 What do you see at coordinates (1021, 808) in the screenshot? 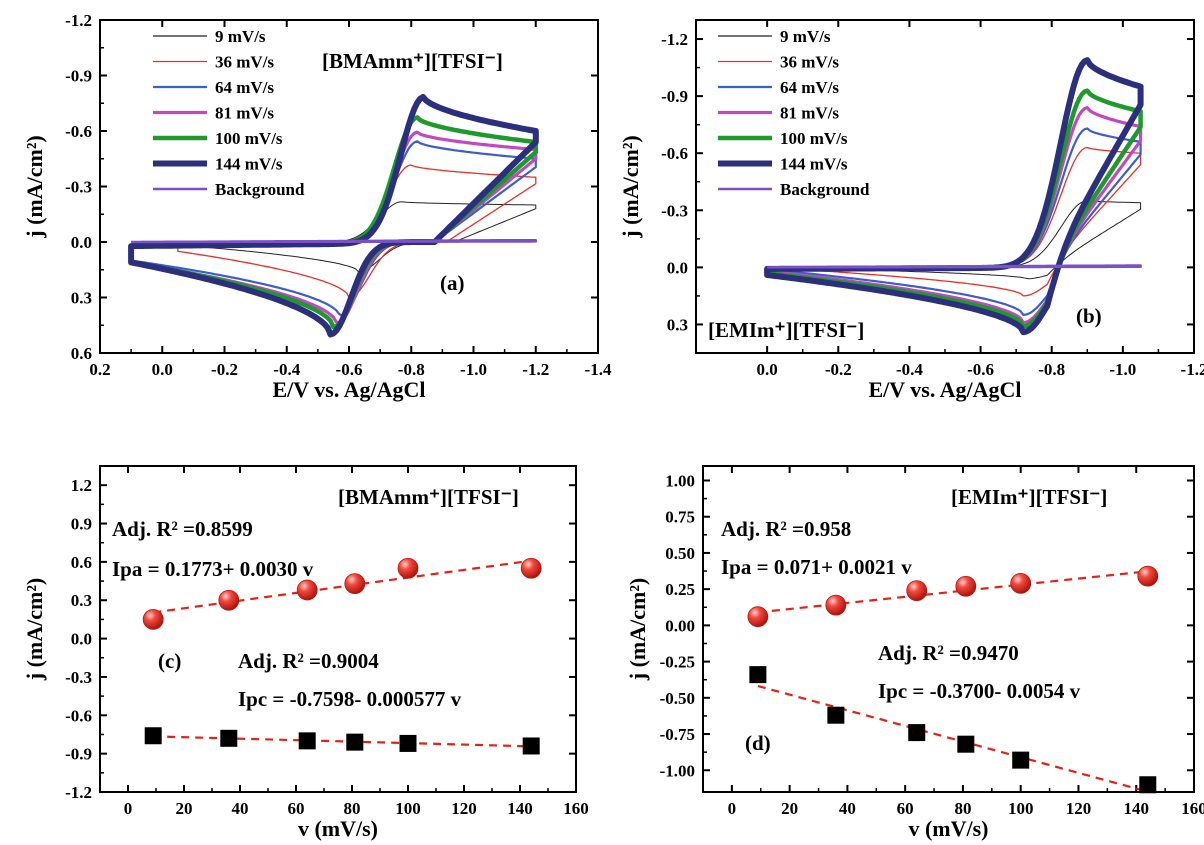
I see `x-tick-label: 100` at bounding box center [1021, 808].